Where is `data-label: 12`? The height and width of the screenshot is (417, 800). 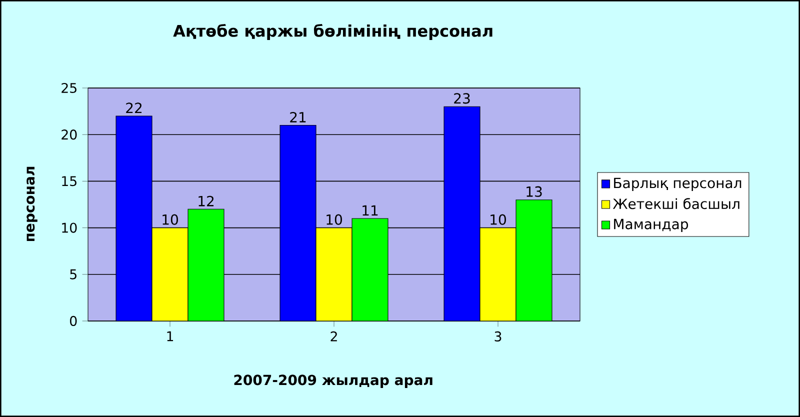 data-label: 12 is located at coordinates (206, 201).